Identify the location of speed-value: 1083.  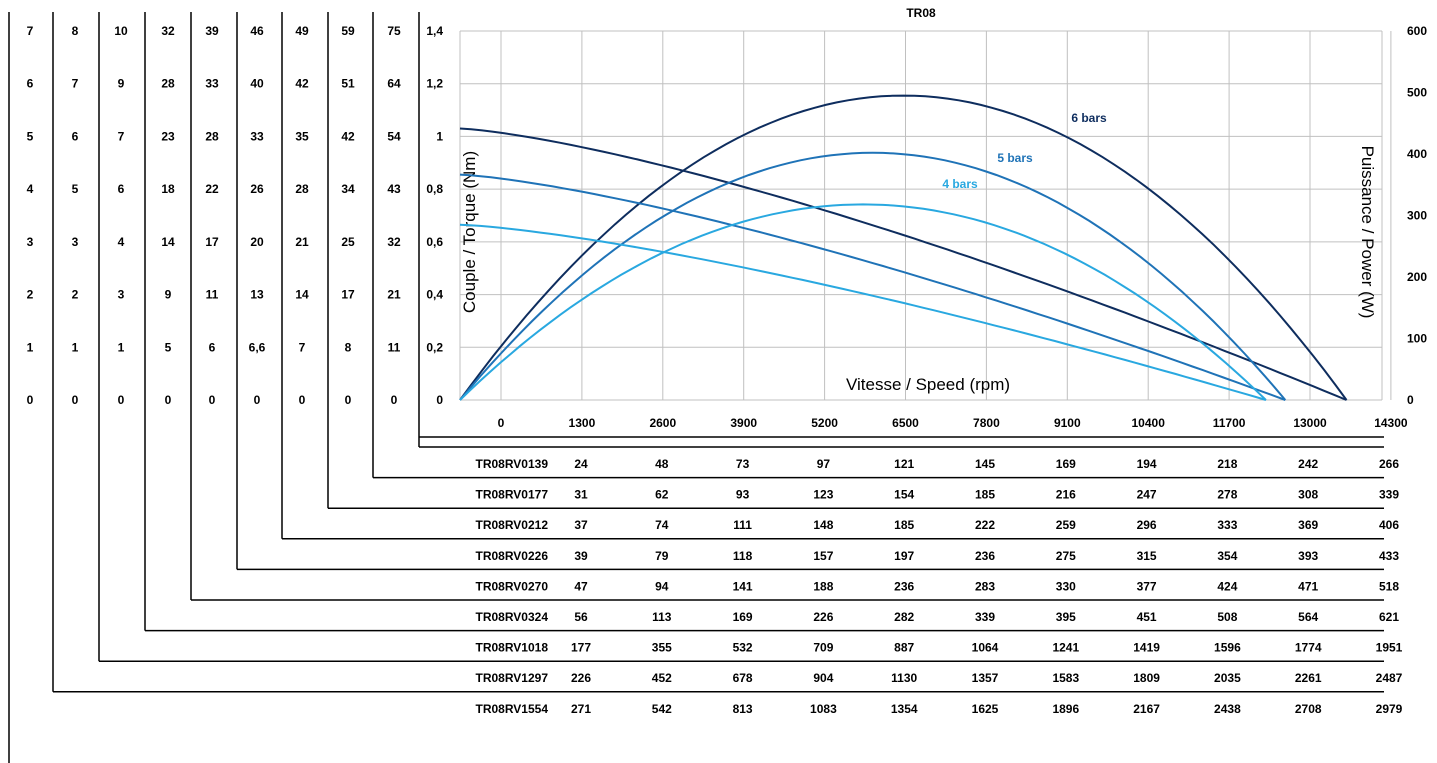
(823, 709).